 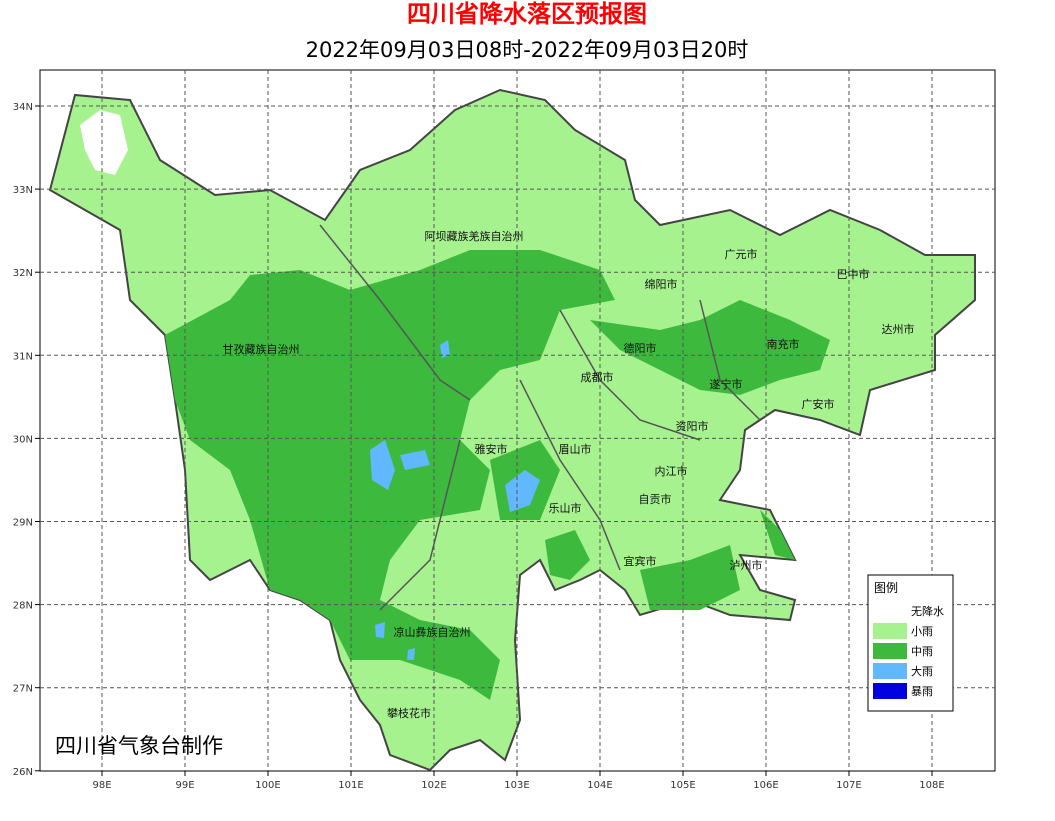 I want to click on legend-title: 图例, so click(x=886, y=588).